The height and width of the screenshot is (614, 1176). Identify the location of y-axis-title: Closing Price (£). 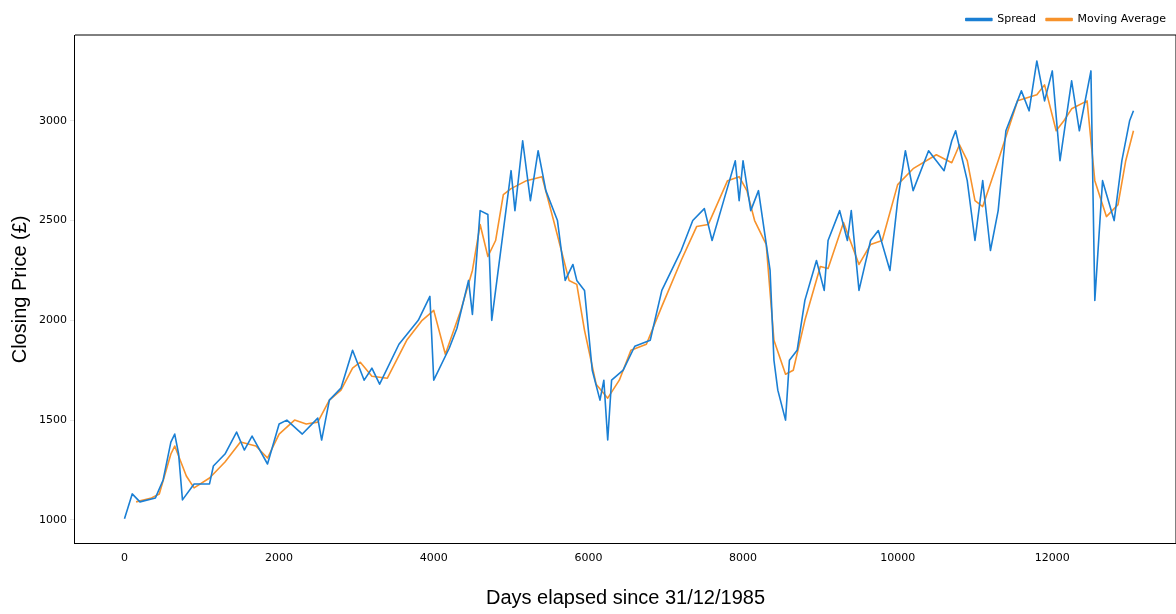
(18, 289).